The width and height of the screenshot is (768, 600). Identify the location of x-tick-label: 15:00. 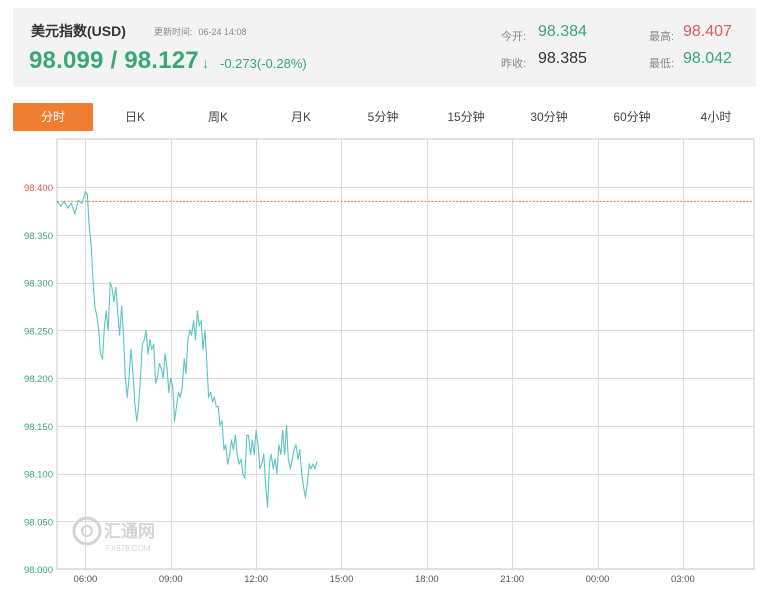
(342, 579).